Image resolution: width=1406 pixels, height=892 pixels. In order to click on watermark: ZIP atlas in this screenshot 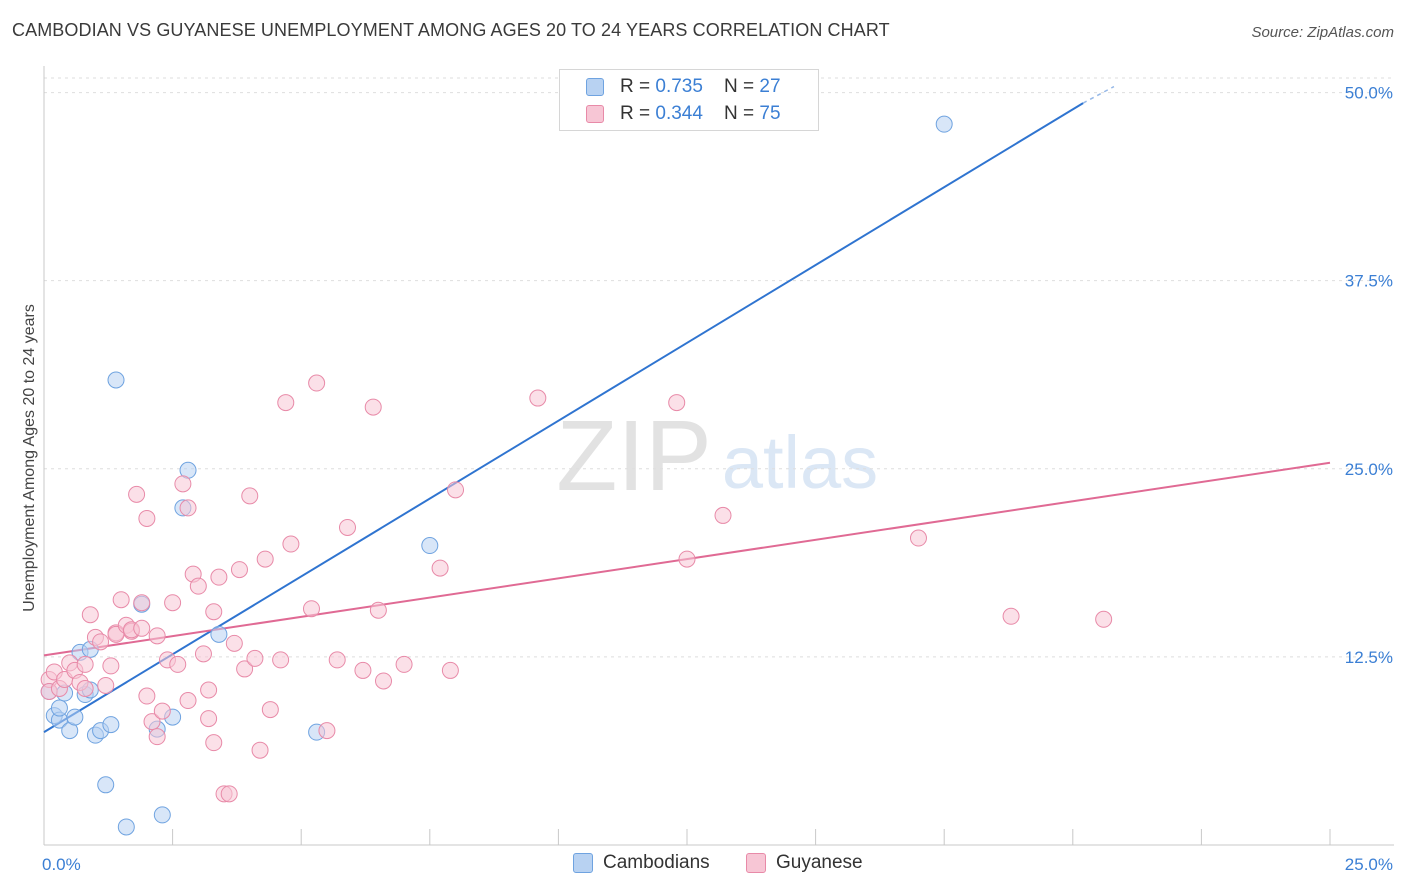, I will do `click(717, 456)`.